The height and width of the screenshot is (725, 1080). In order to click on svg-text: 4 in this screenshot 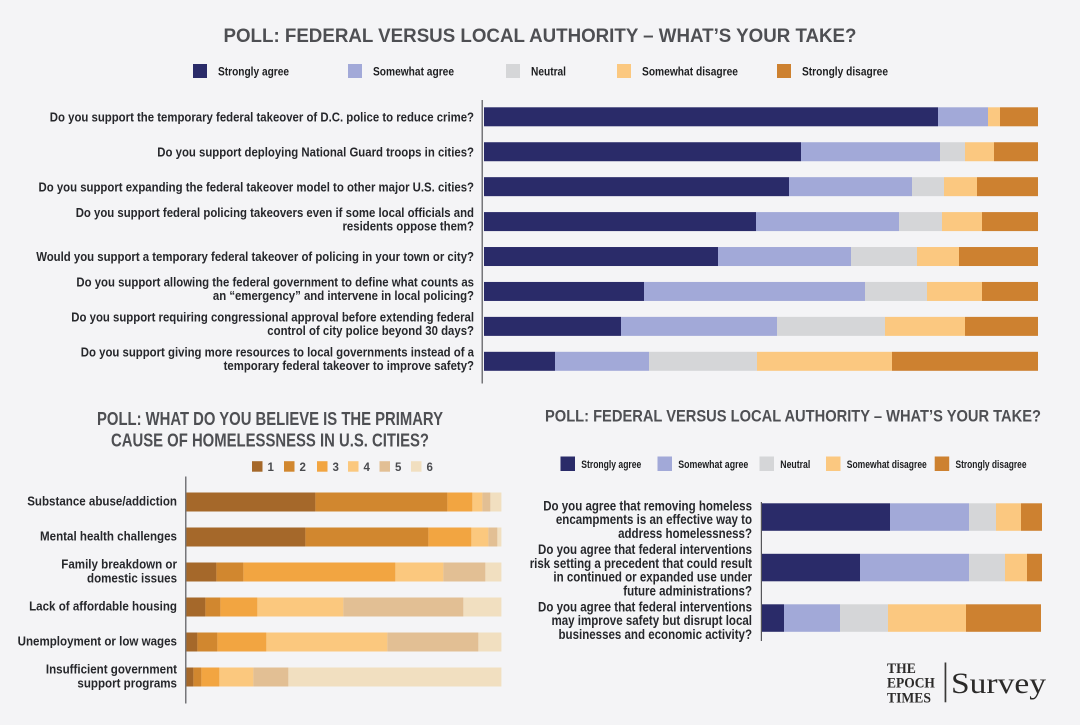, I will do `click(367, 468)`.